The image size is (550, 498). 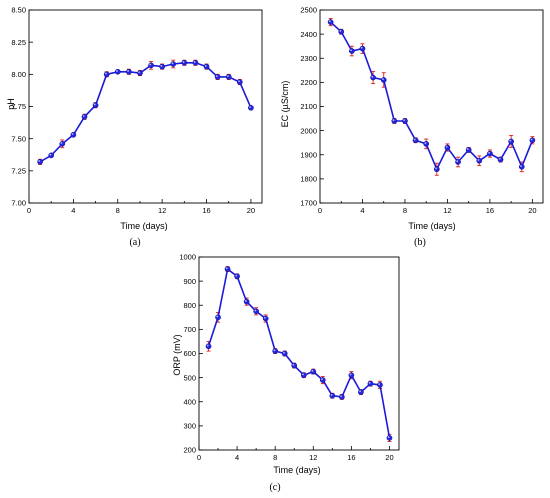 I want to click on y-axis-title: pH, so click(x=11, y=104).